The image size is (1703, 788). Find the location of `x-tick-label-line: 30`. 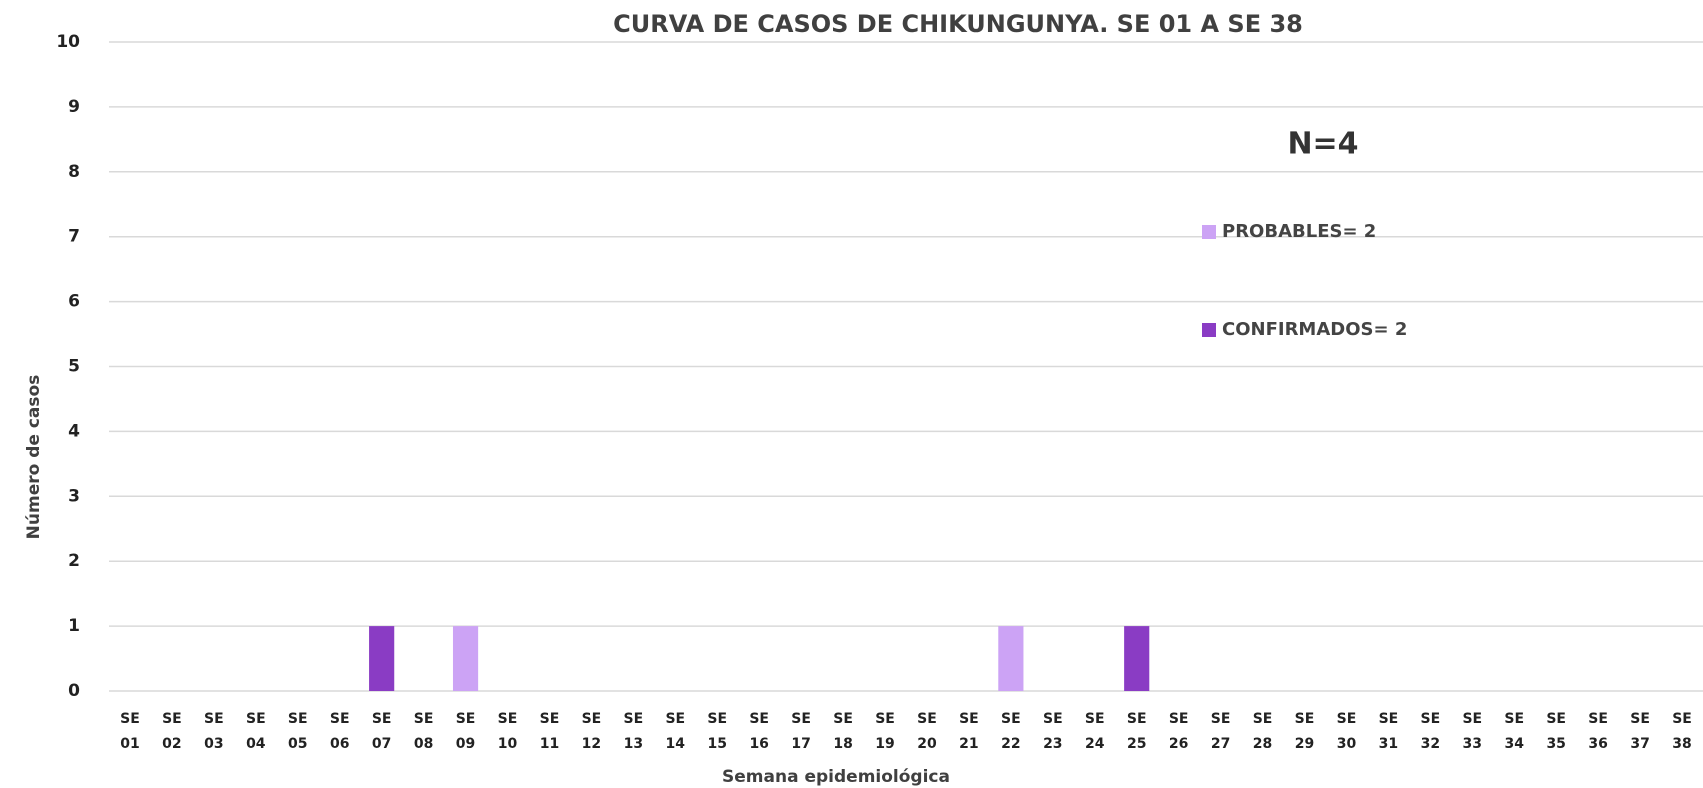

x-tick-label-line: 30 is located at coordinates (1347, 744).